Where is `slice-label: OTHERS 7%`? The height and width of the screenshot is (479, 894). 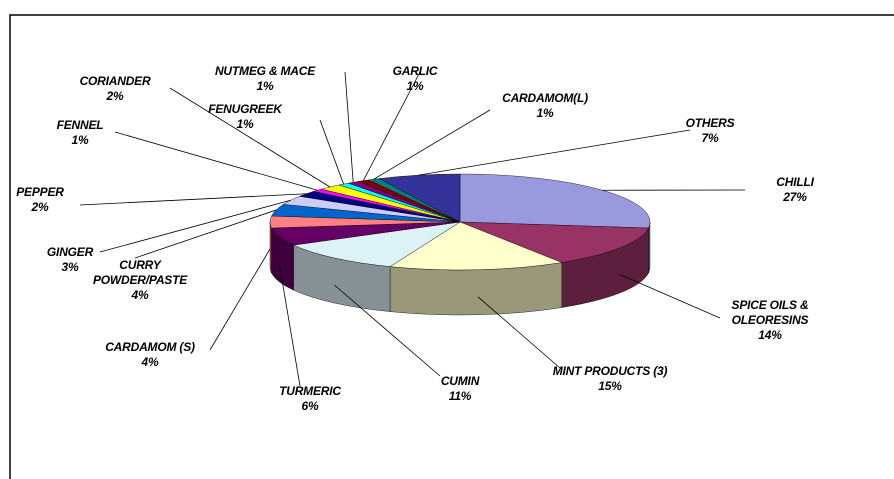
slice-label: OTHERS 7% is located at coordinates (710, 131).